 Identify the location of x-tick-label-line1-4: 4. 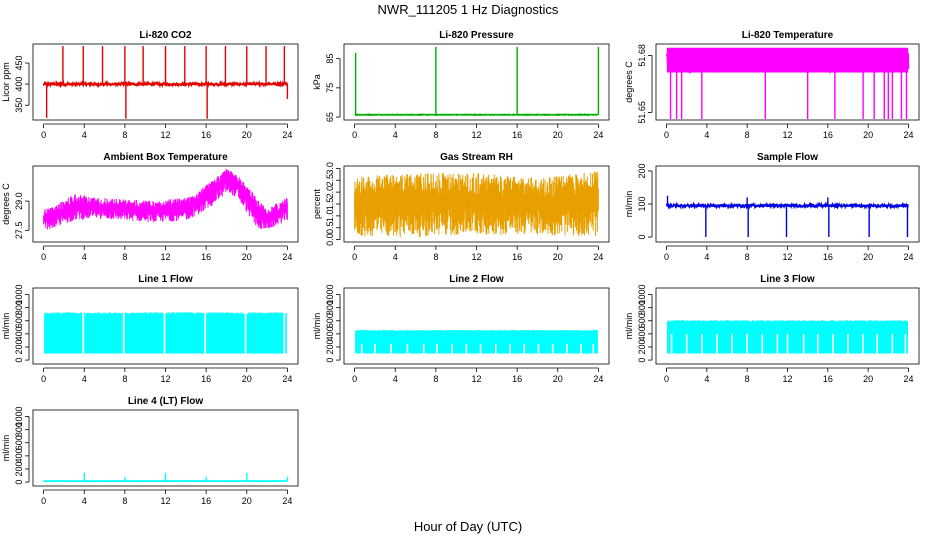
(84, 379).